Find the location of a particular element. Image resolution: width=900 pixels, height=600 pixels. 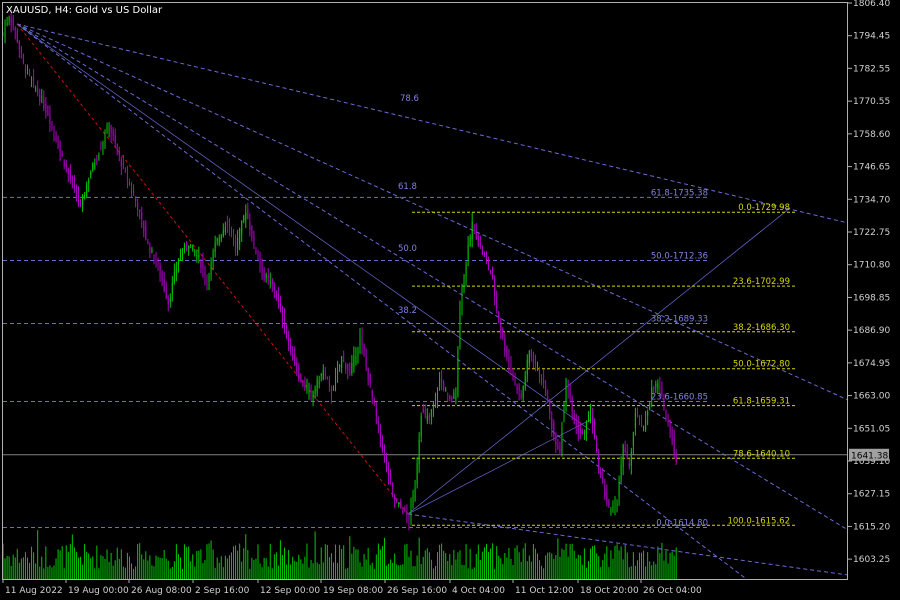

current-price-label: 1641.38 is located at coordinates (869, 456).